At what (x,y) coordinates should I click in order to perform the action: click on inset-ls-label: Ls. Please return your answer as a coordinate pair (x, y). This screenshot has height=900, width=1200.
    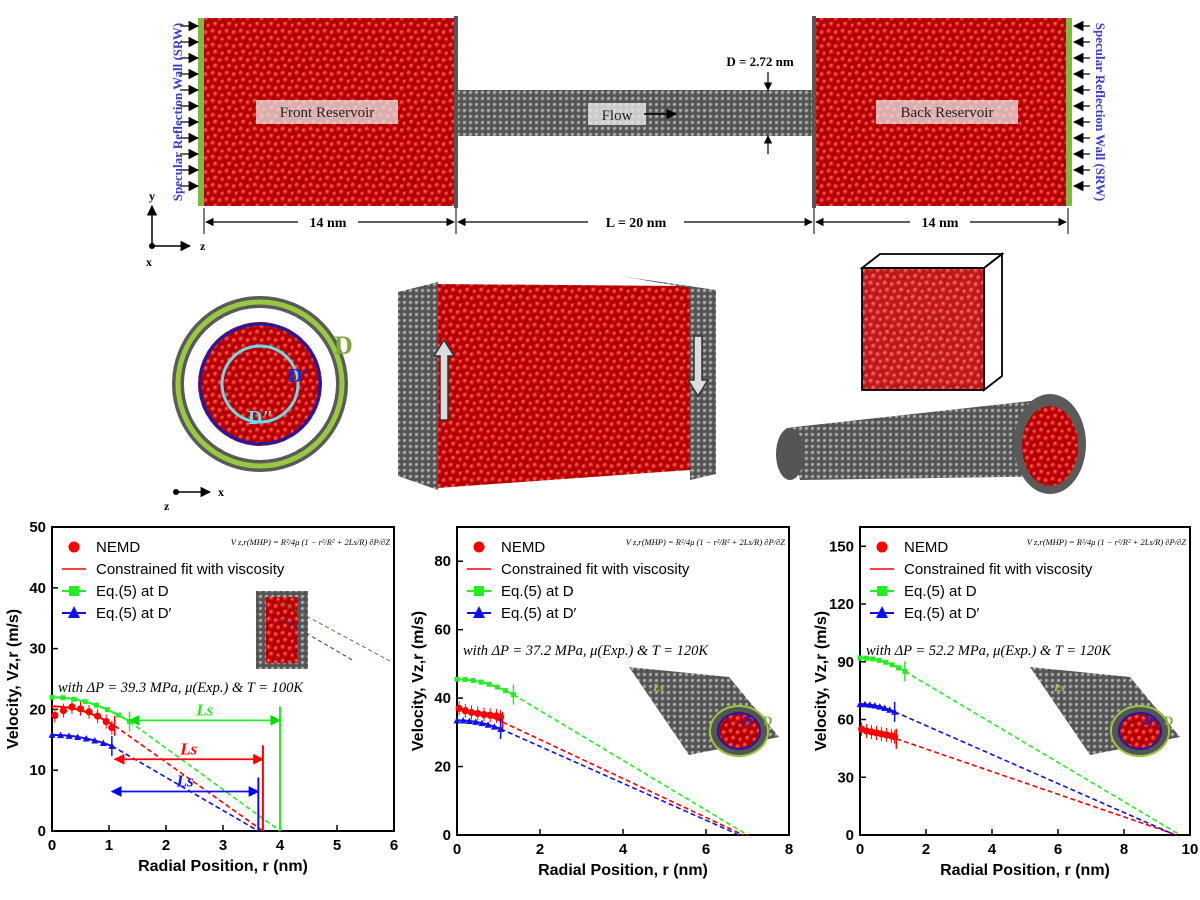
    Looking at the image, I should click on (658, 688).